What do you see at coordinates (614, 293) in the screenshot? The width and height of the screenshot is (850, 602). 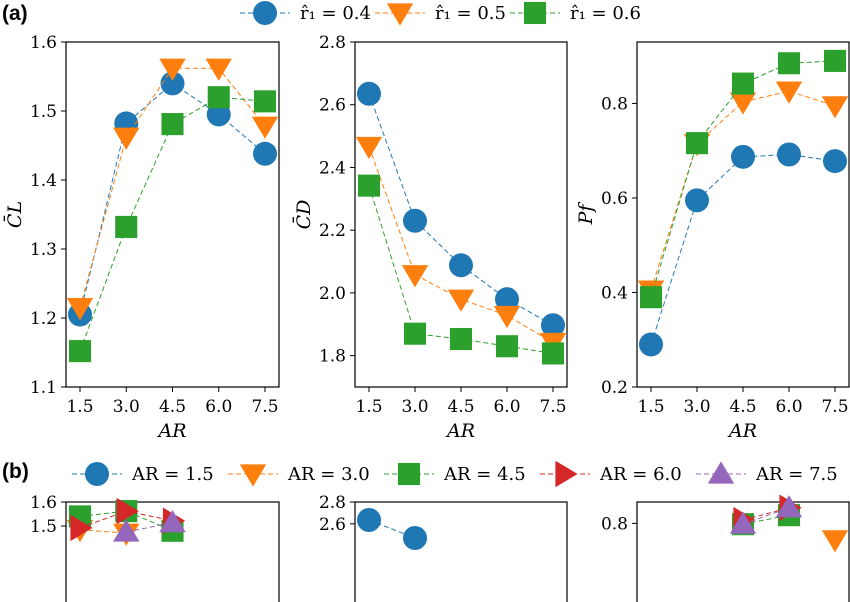 I see `y-tick-label: 0.4` at bounding box center [614, 293].